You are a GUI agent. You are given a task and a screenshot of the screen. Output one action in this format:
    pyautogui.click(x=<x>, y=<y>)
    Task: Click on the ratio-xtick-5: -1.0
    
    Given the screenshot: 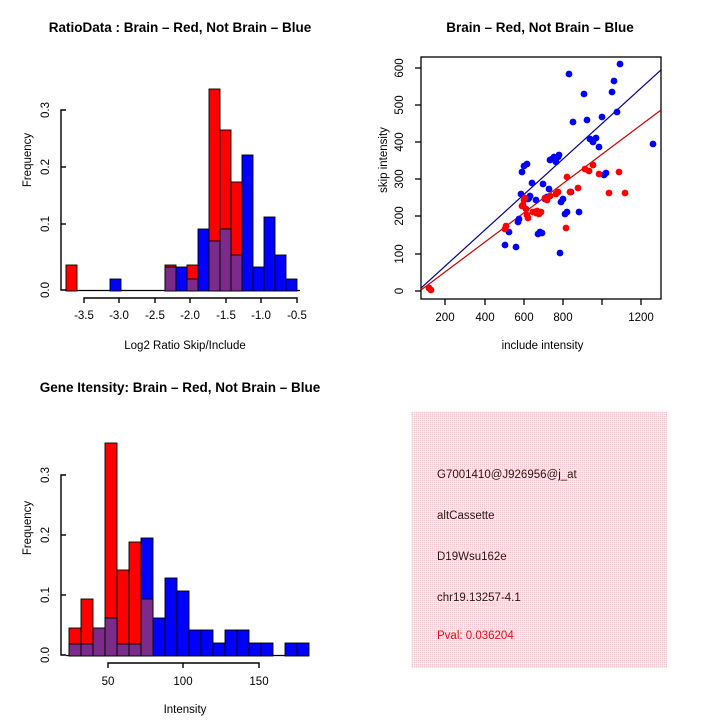 What is the action you would take?
    pyautogui.click(x=261, y=316)
    